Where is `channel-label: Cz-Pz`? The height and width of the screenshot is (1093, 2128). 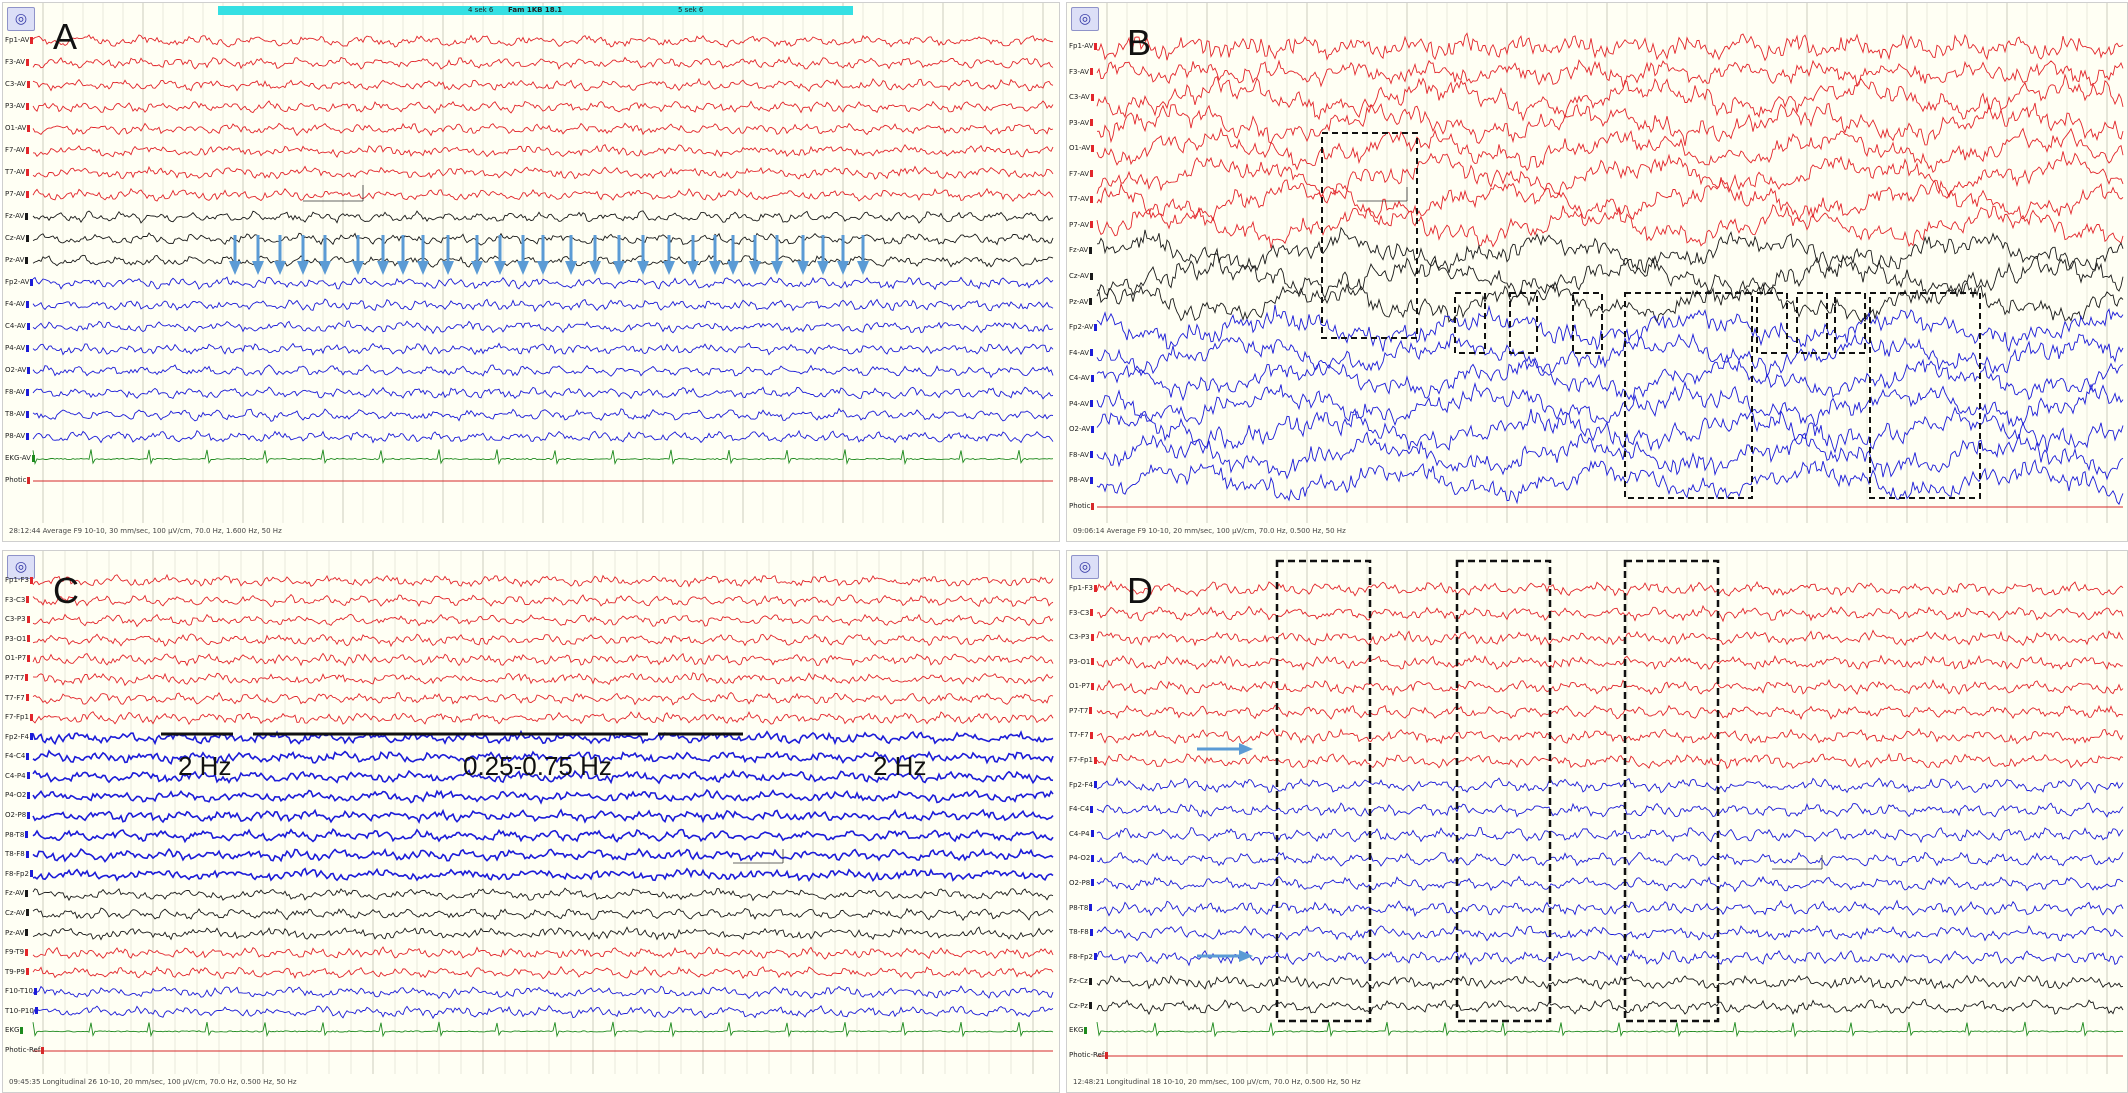
channel-label: Cz-Pz is located at coordinates (1080, 1006).